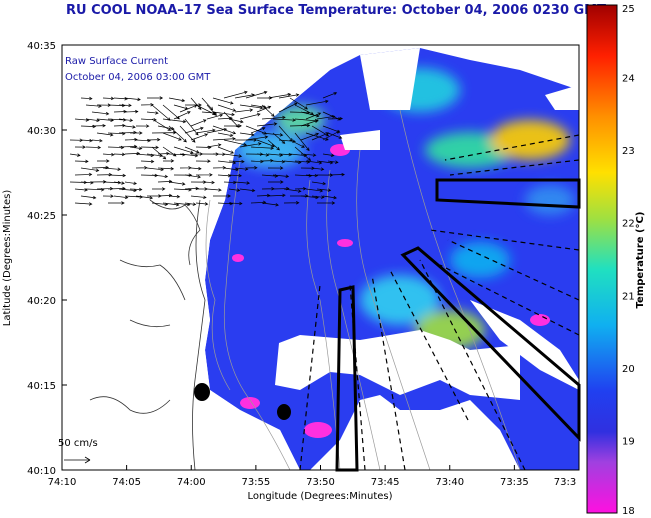  Describe the element at coordinates (640, 260) in the screenshot. I see `colorbar-label: Temperature (°C)` at that location.